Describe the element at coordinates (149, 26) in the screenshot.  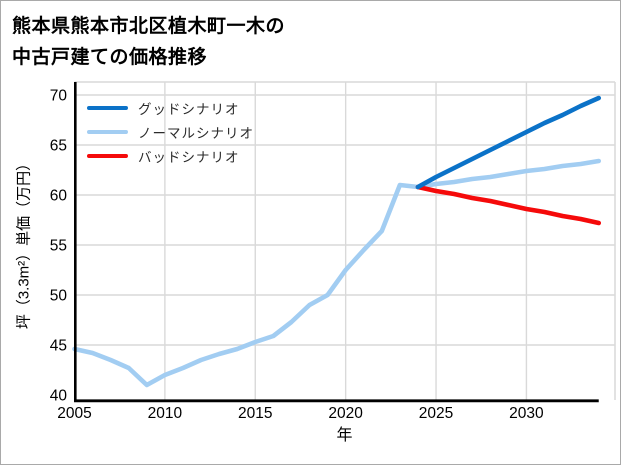
I see `chart-title-line1: 熊本県熊本市北区植木町一木の` at that location.